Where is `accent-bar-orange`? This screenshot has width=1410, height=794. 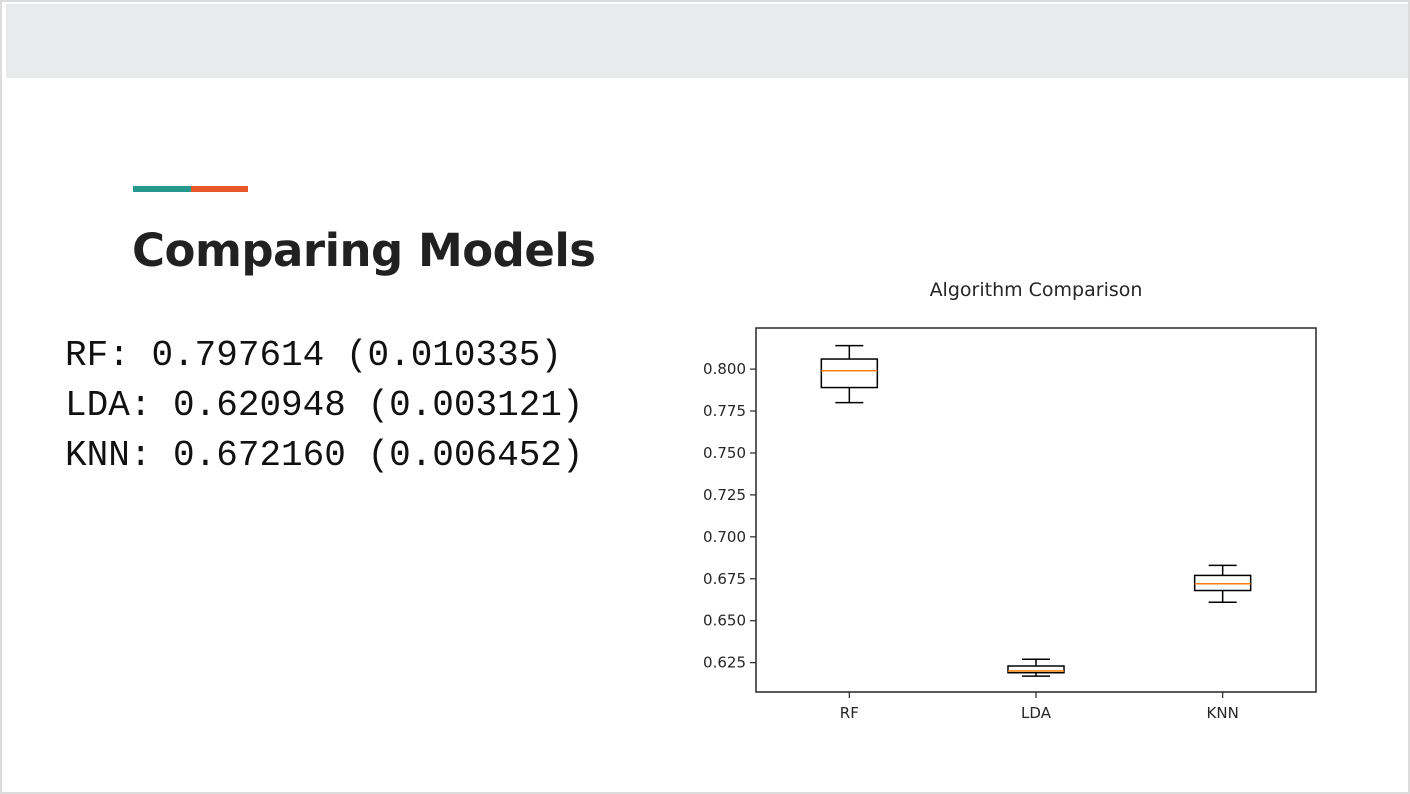 accent-bar-orange is located at coordinates (219, 189).